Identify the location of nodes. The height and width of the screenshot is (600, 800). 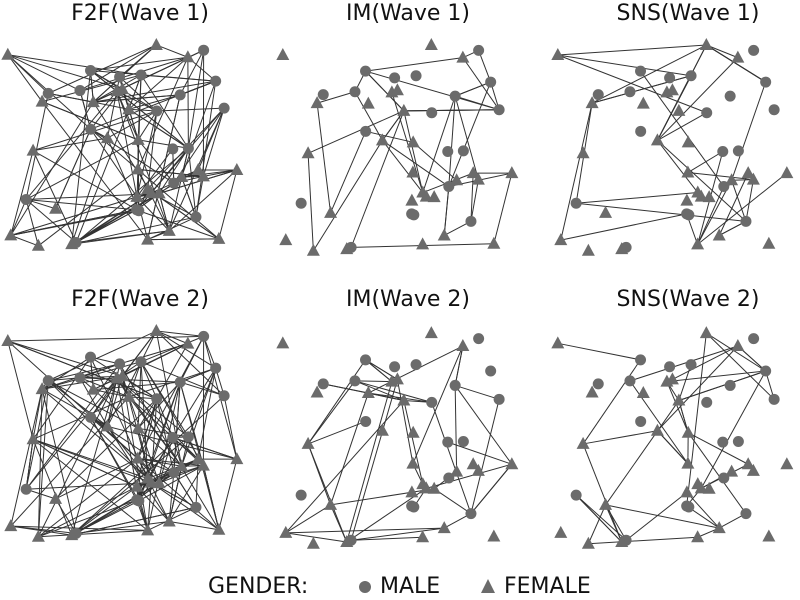
(122, 433).